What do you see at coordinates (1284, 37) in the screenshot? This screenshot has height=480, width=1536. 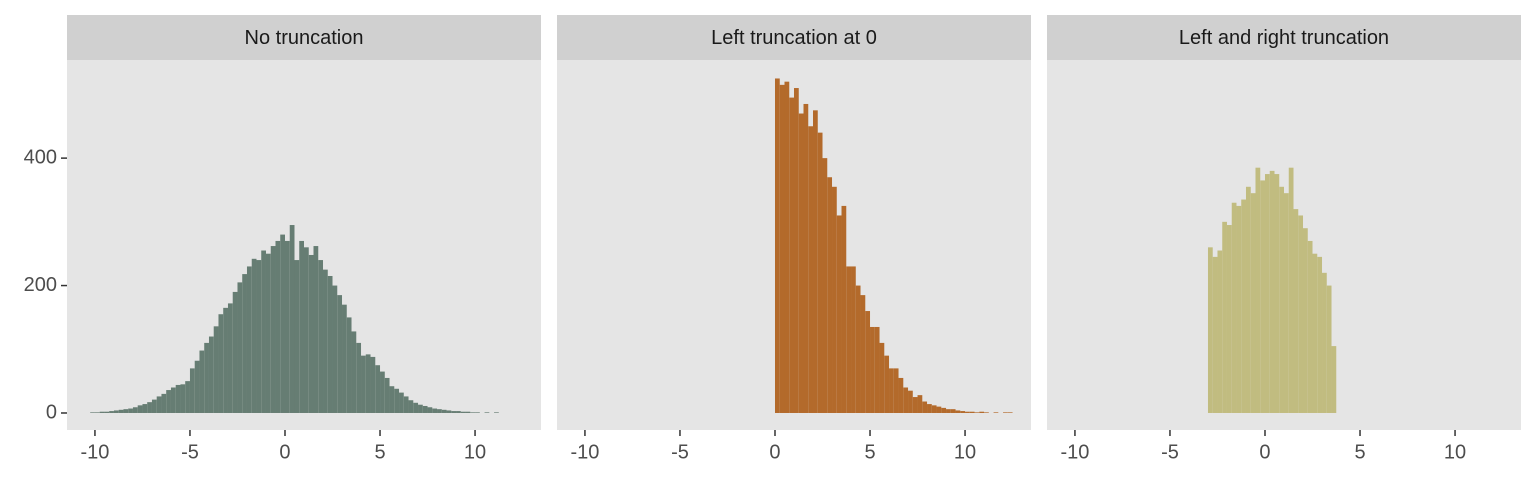 I see `strip-background` at bounding box center [1284, 37].